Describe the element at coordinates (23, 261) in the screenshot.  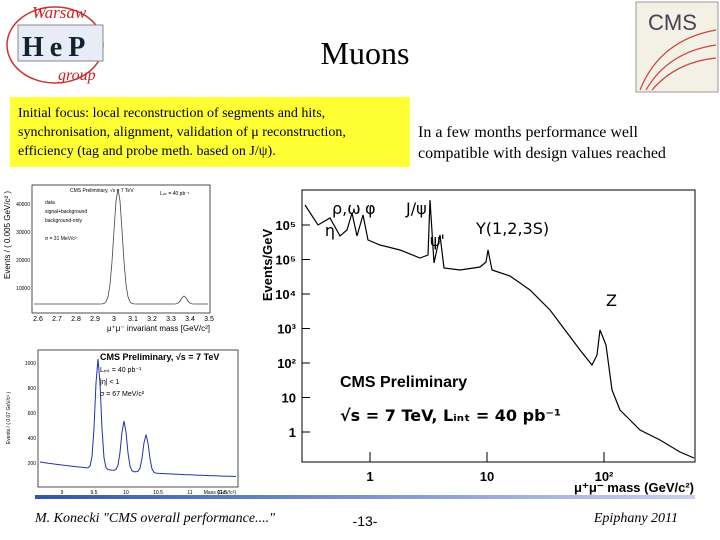
I see `y-tick-label: 20000` at that location.